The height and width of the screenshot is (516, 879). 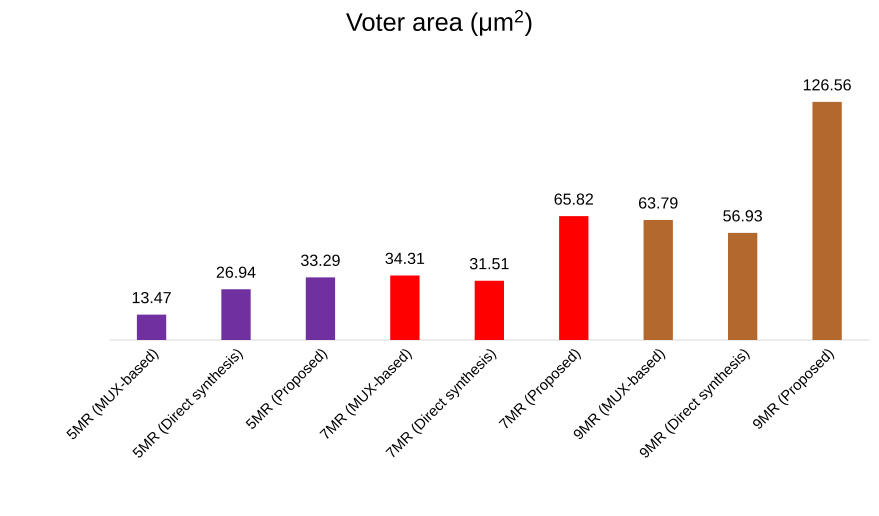 I want to click on data-label: 33.29, so click(x=320, y=260).